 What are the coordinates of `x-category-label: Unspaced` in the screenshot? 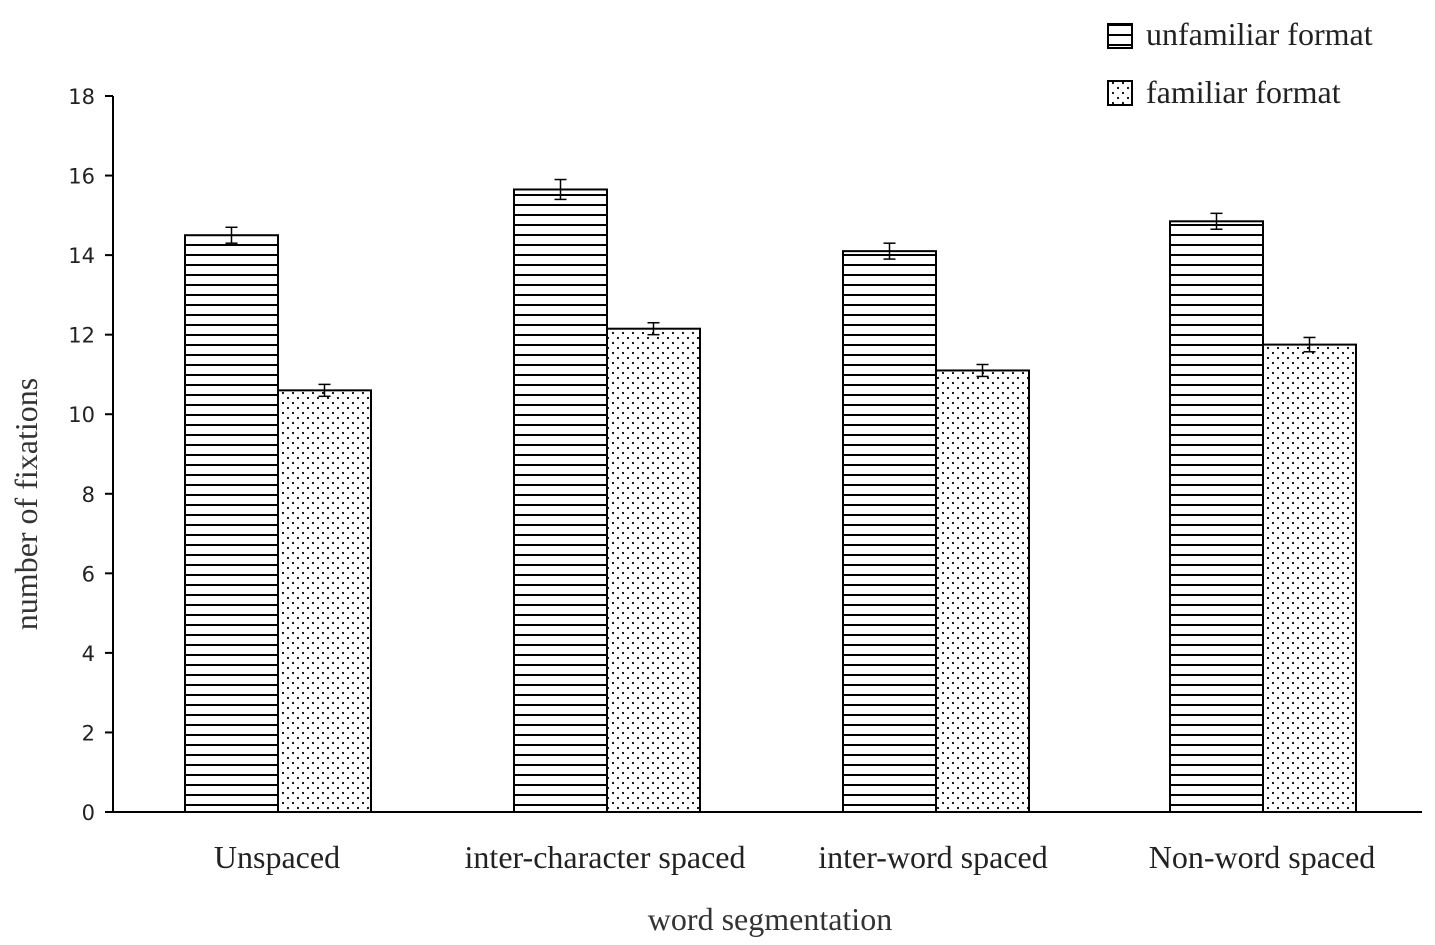 It's located at (277, 857).